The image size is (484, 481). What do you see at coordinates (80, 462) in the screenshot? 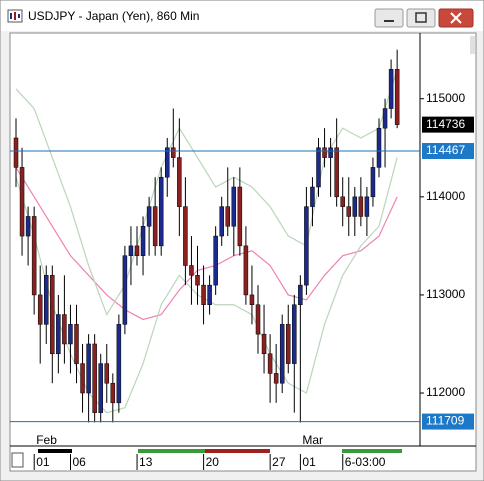
I see `time-label: 06` at bounding box center [80, 462].